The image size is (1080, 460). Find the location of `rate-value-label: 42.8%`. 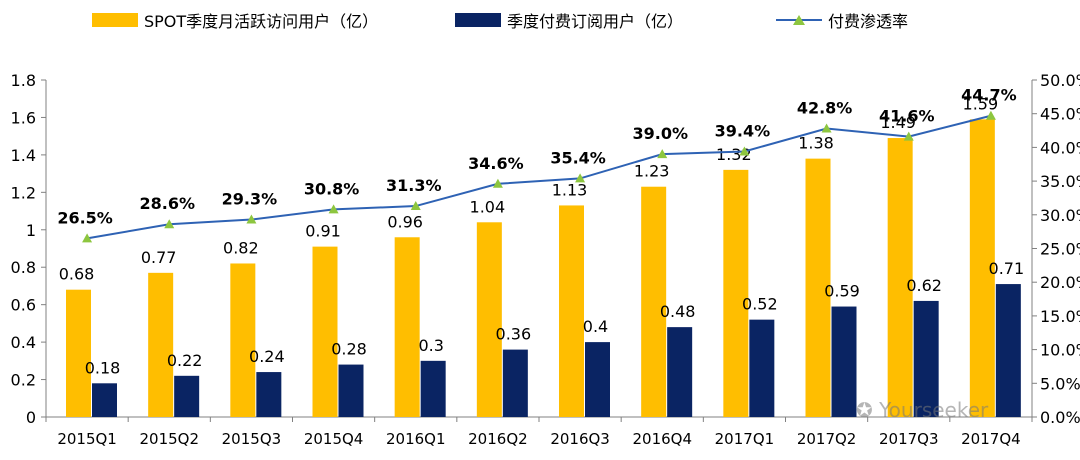

rate-value-label: 42.8% is located at coordinates (825, 108).